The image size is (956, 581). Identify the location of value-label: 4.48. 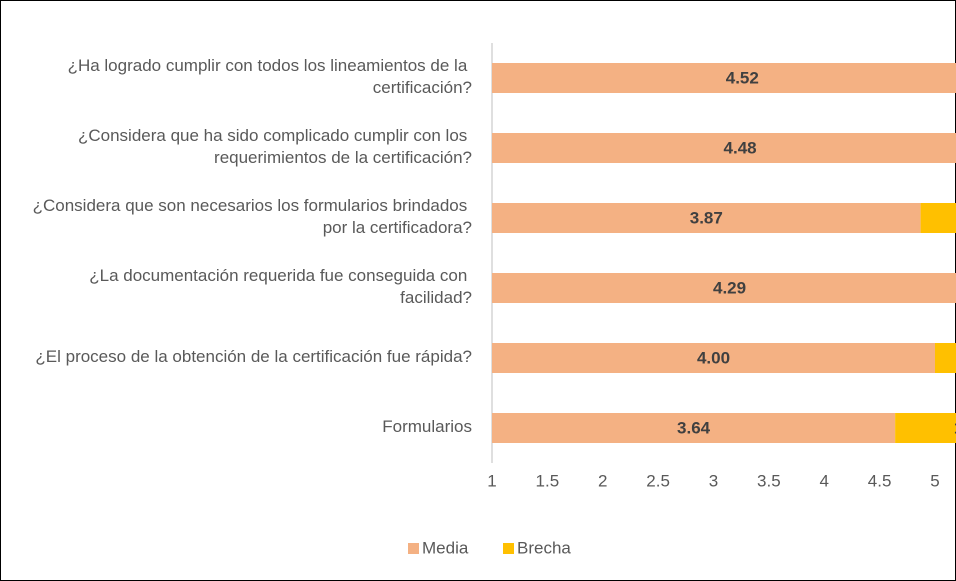
(740, 147).